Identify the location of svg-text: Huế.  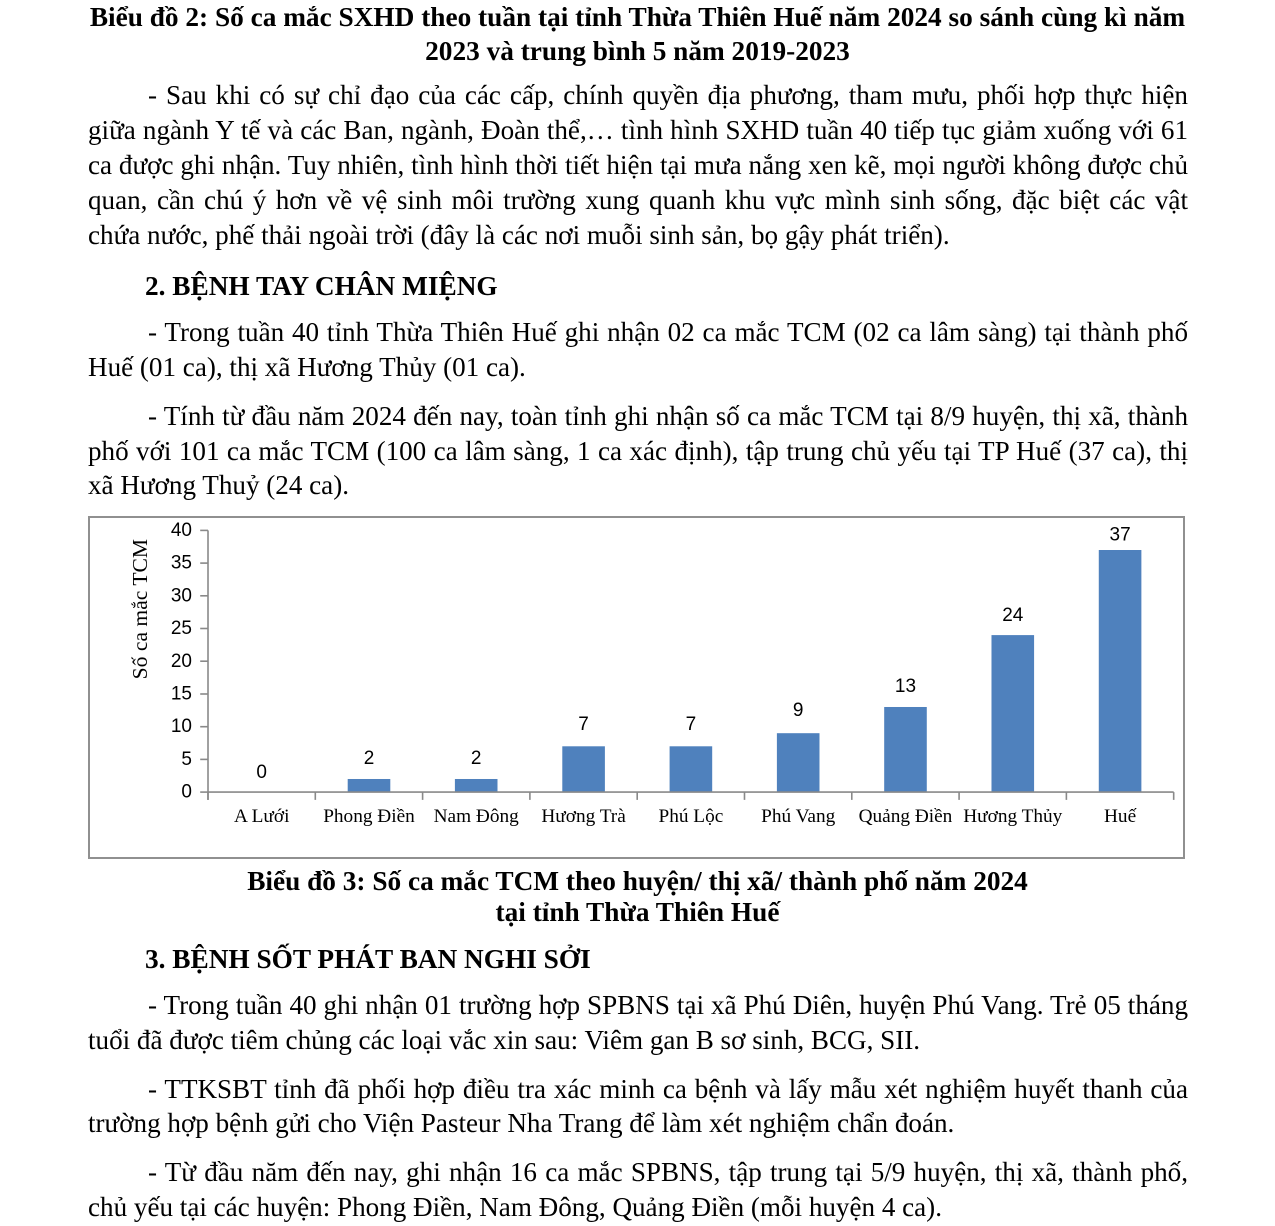
(1120, 816).